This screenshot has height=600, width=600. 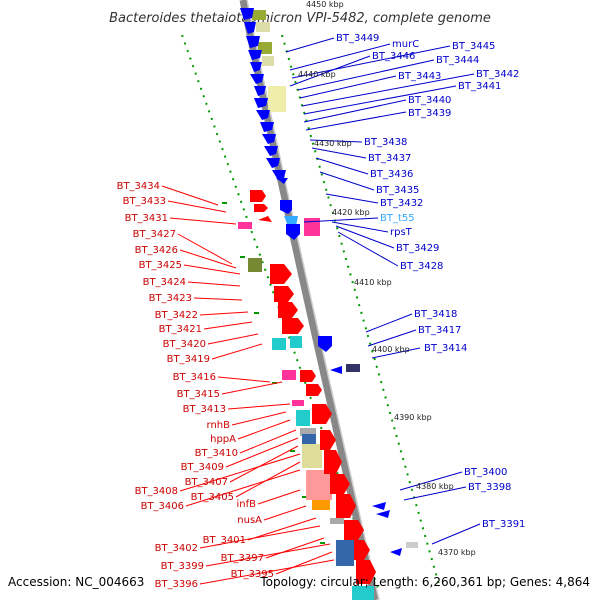 I want to click on gene-label-bt3423: BT_3423, so click(x=170, y=298).